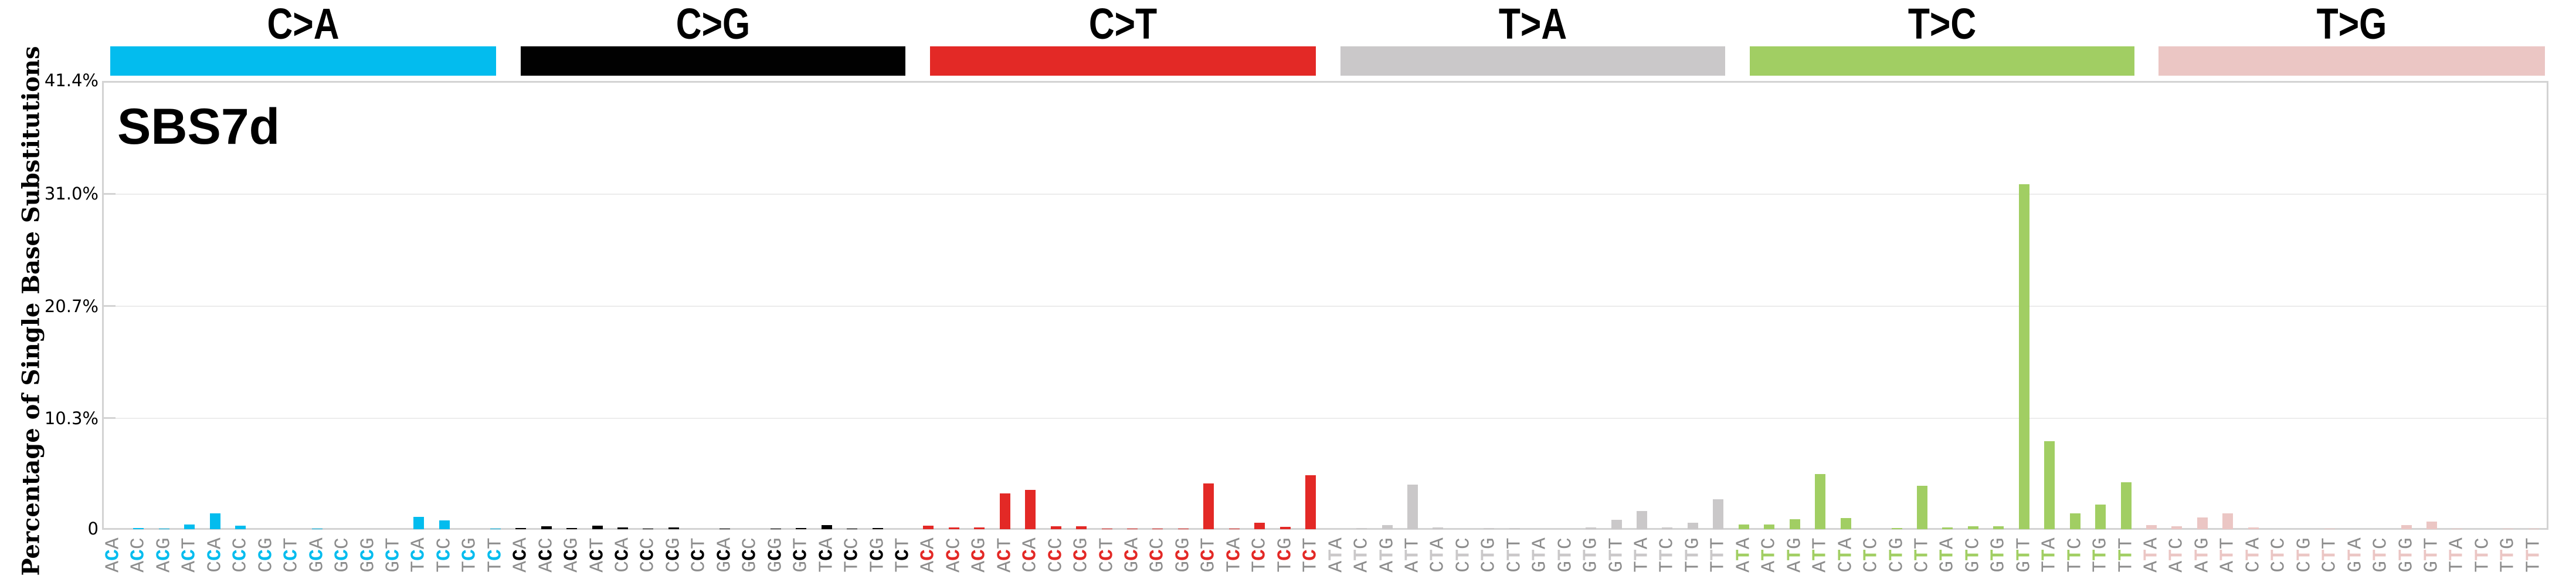  Describe the element at coordinates (1055, 527) in the screenshot. I see `bar-ccc-c-t` at that location.